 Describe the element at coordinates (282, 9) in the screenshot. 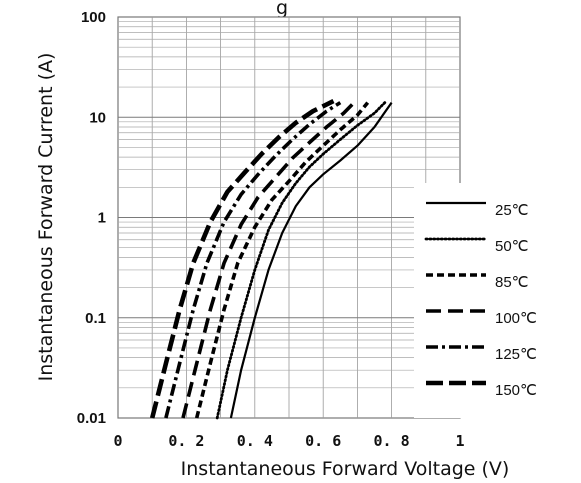

I see `chart-title-fragment: g` at that location.